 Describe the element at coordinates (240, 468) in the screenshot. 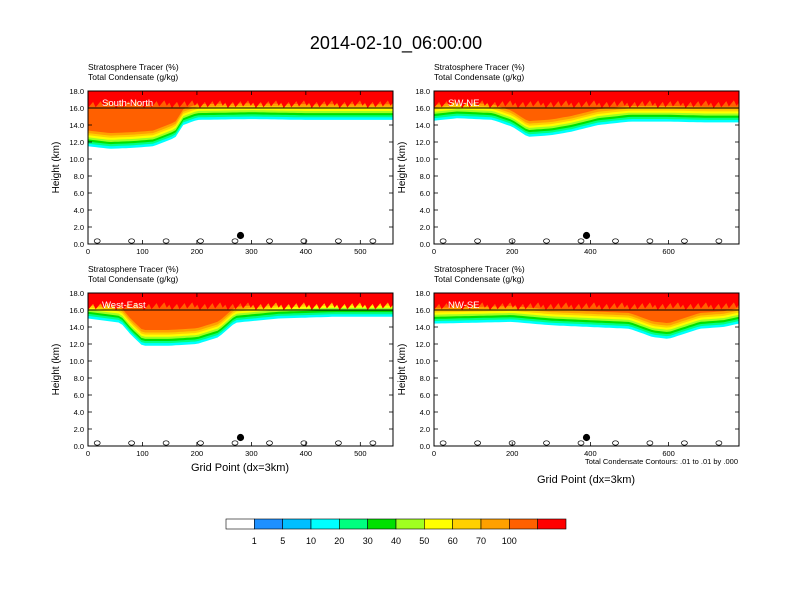

I see `x-axis-label-left: Grid Point (dx=3km)` at that location.